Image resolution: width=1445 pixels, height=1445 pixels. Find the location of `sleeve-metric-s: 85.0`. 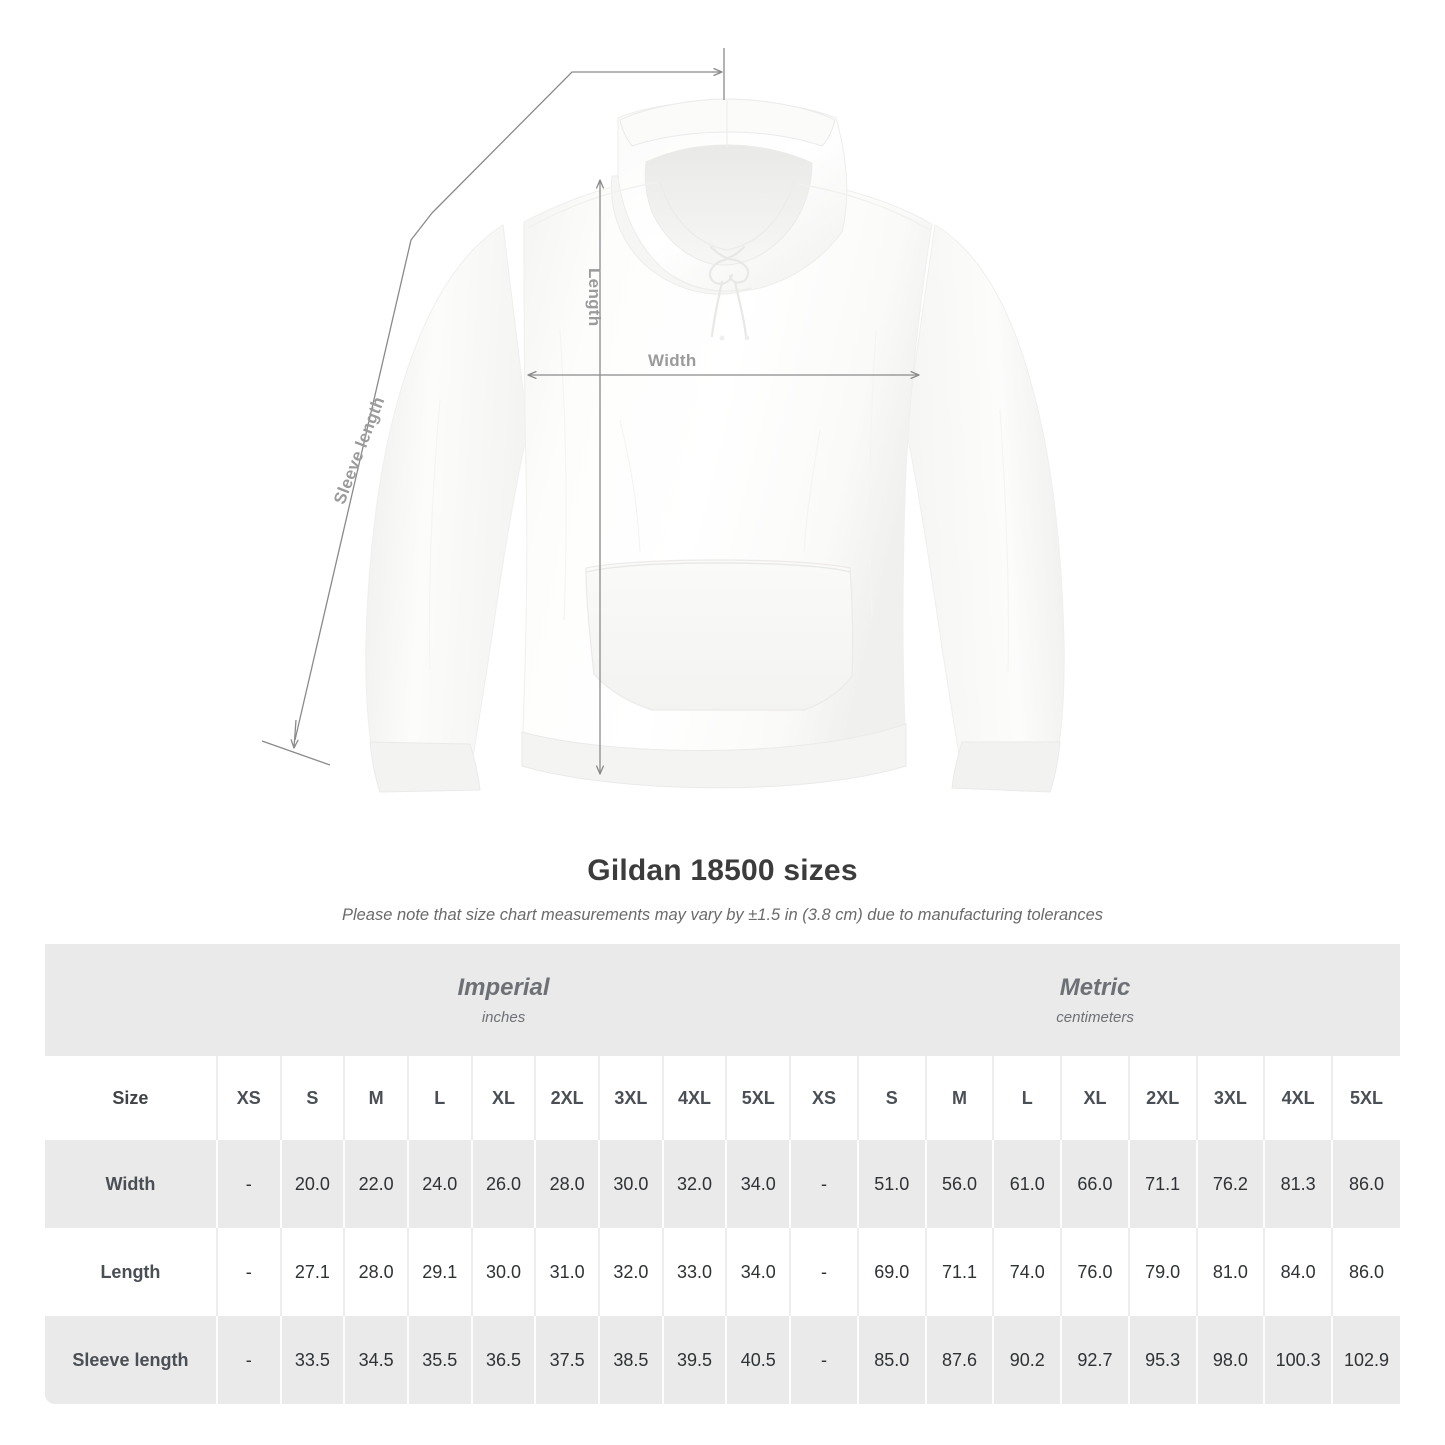

sleeve-metric-s: 85.0 is located at coordinates (891, 1360).